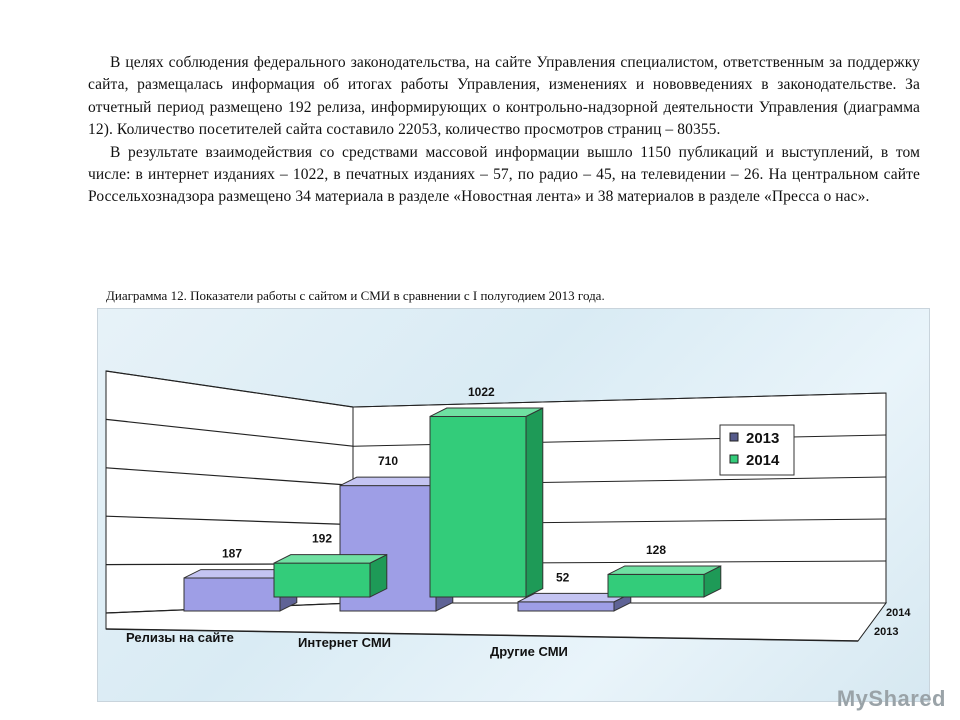 The width and height of the screenshot is (960, 720). What do you see at coordinates (656, 550) in the screenshot?
I see `data-label-2014-2: 128` at bounding box center [656, 550].